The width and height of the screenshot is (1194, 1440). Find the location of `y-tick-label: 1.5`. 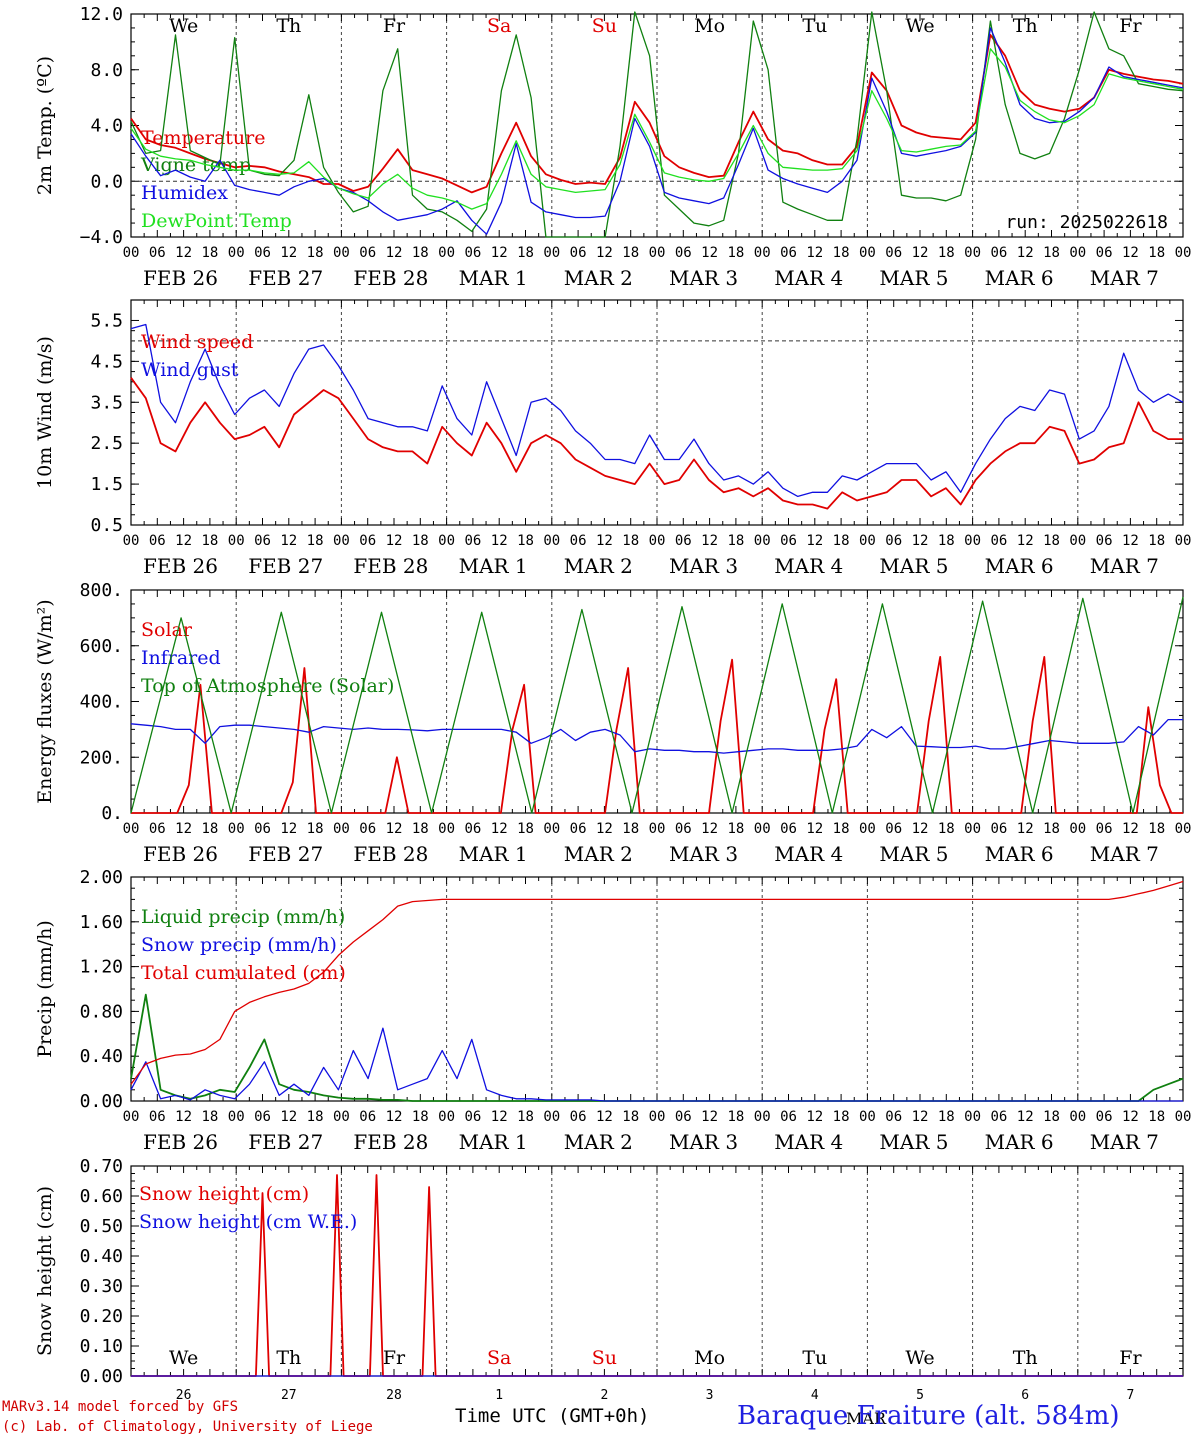

y-tick-label: 1.5 is located at coordinates (106, 484).